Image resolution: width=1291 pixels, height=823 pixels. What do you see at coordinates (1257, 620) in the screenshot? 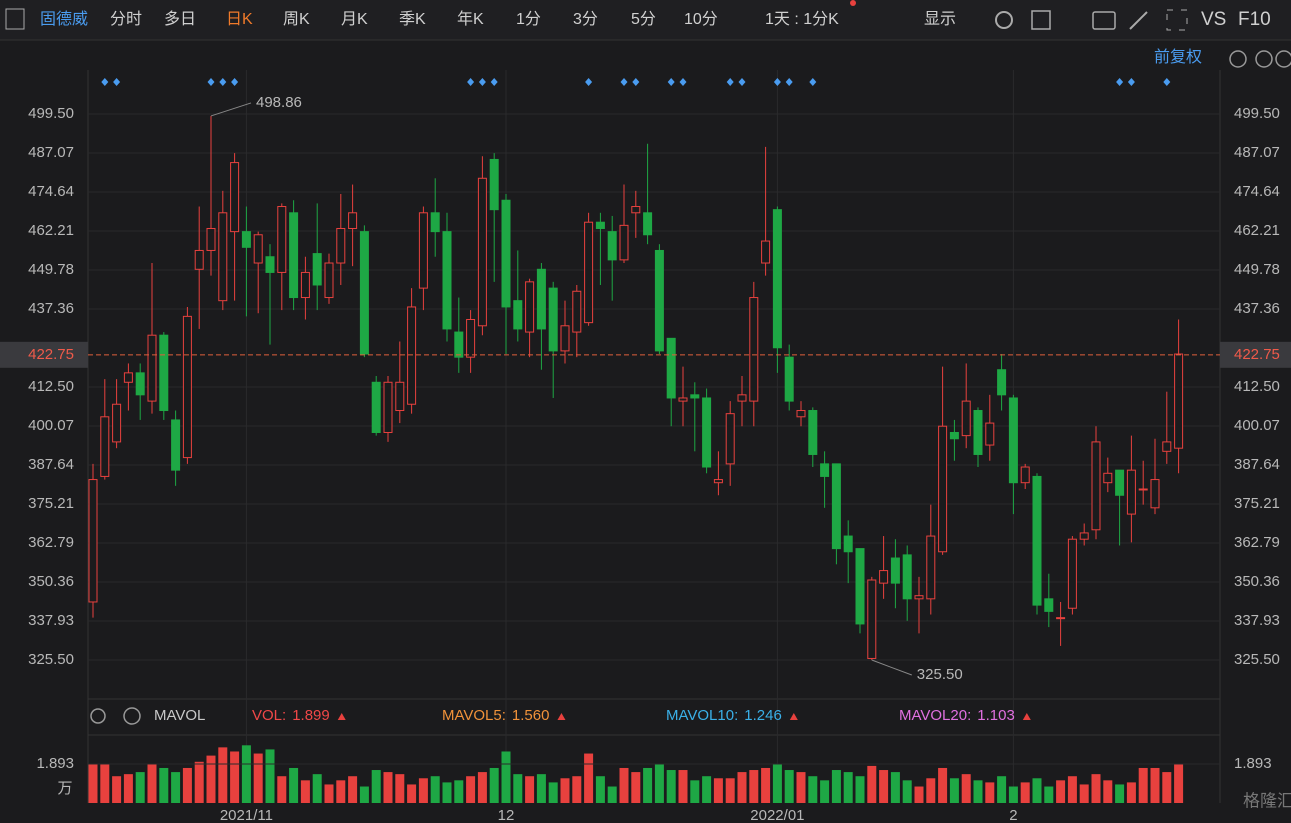
I see `y-tick-label: 337.93` at bounding box center [1257, 620].